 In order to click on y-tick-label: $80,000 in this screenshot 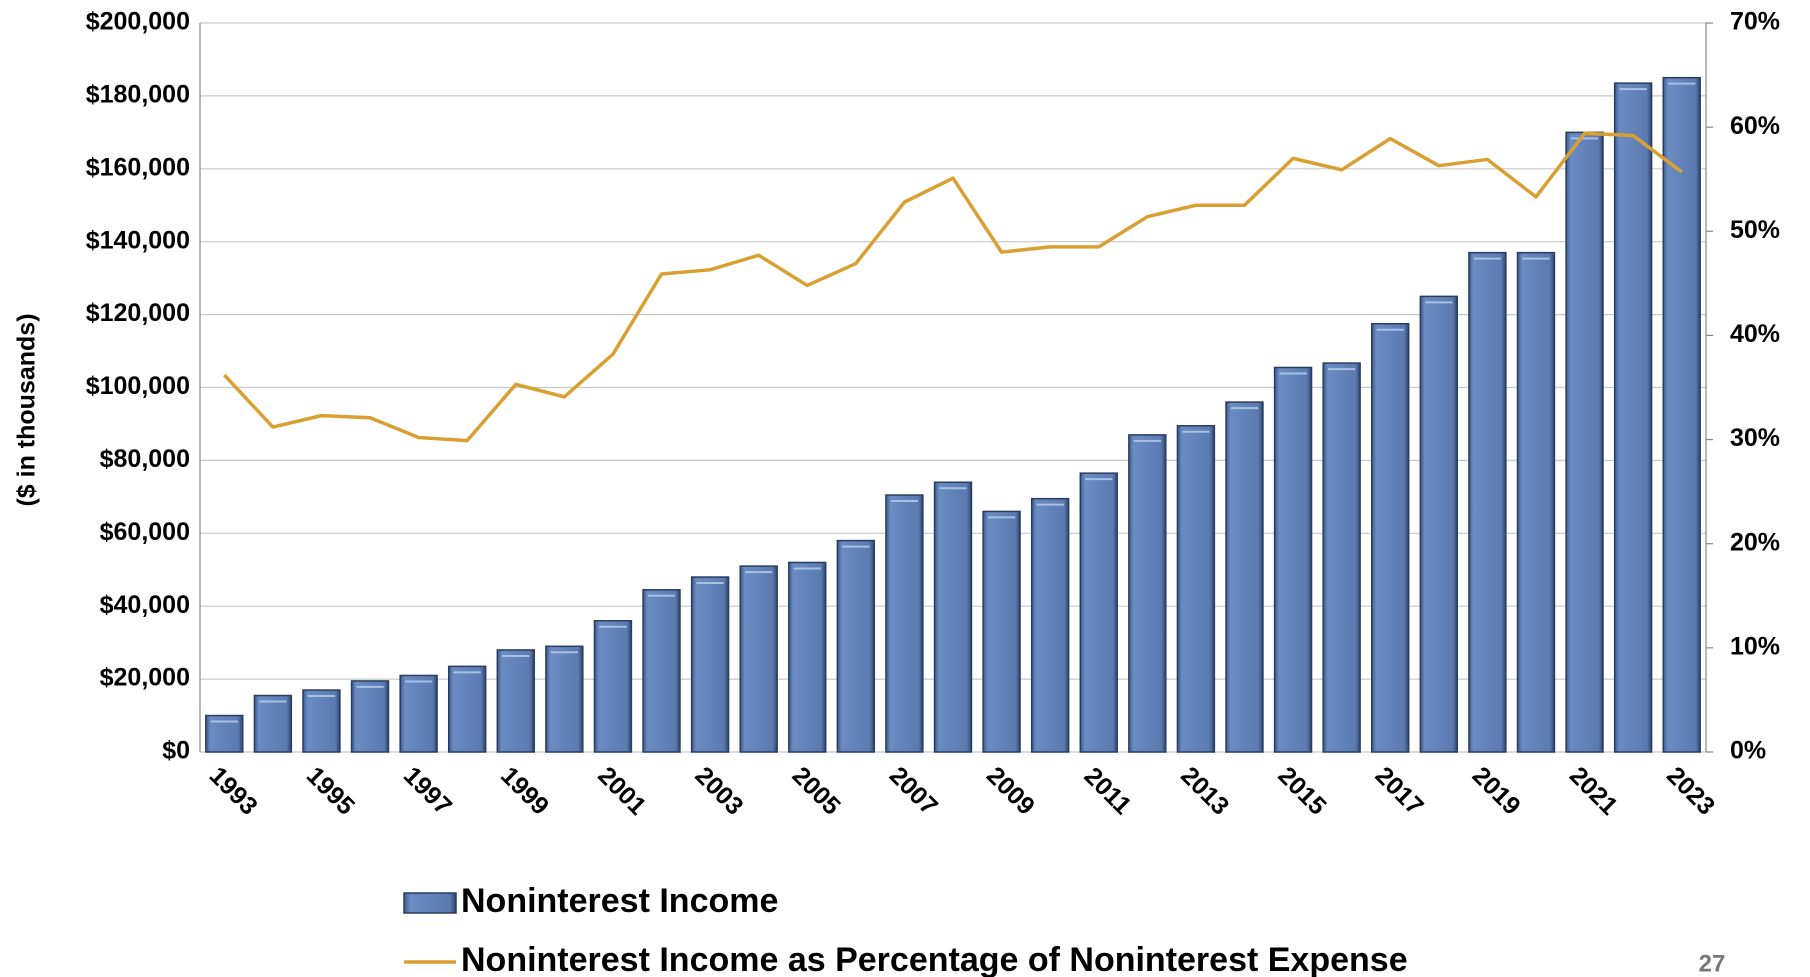, I will do `click(145, 459)`.